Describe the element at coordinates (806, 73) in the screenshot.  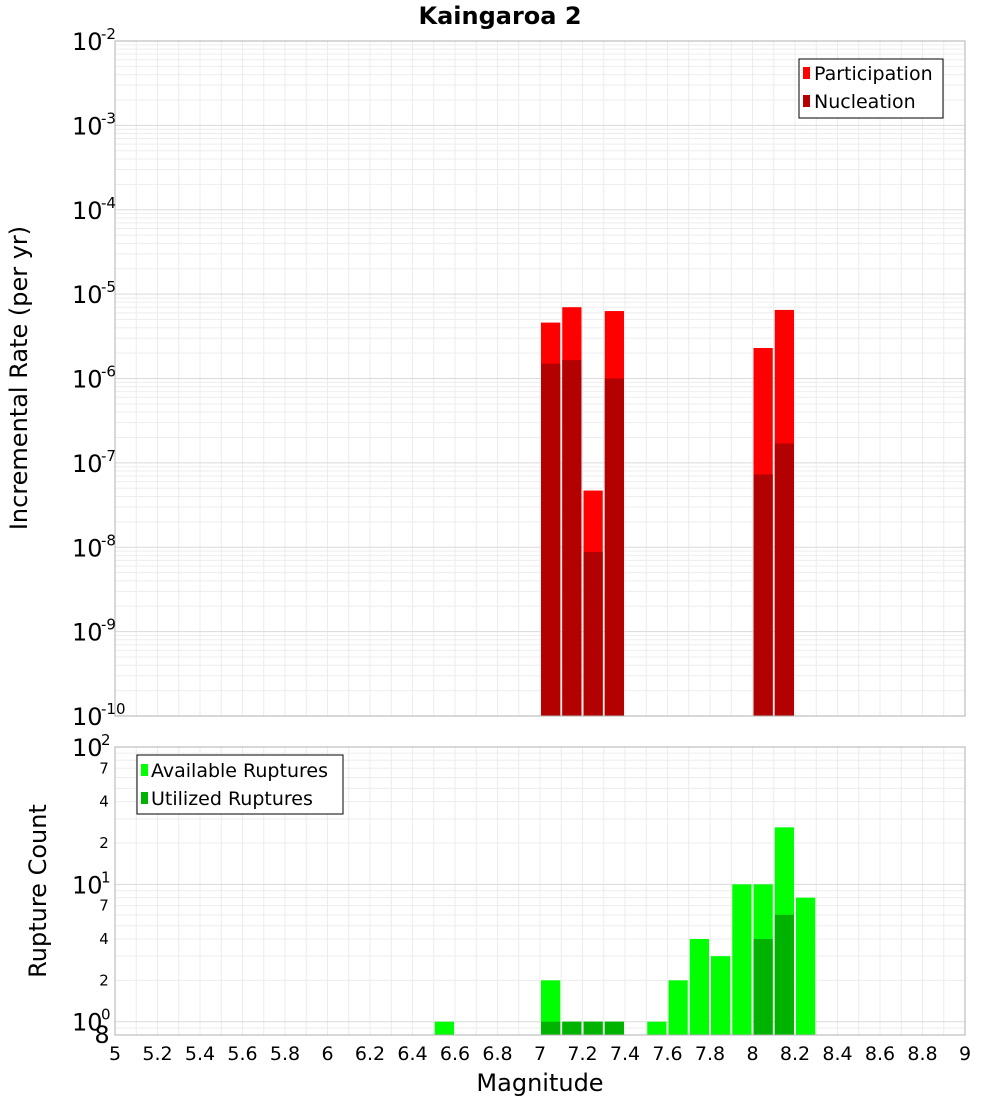
I see `legend-swatch-participation` at that location.